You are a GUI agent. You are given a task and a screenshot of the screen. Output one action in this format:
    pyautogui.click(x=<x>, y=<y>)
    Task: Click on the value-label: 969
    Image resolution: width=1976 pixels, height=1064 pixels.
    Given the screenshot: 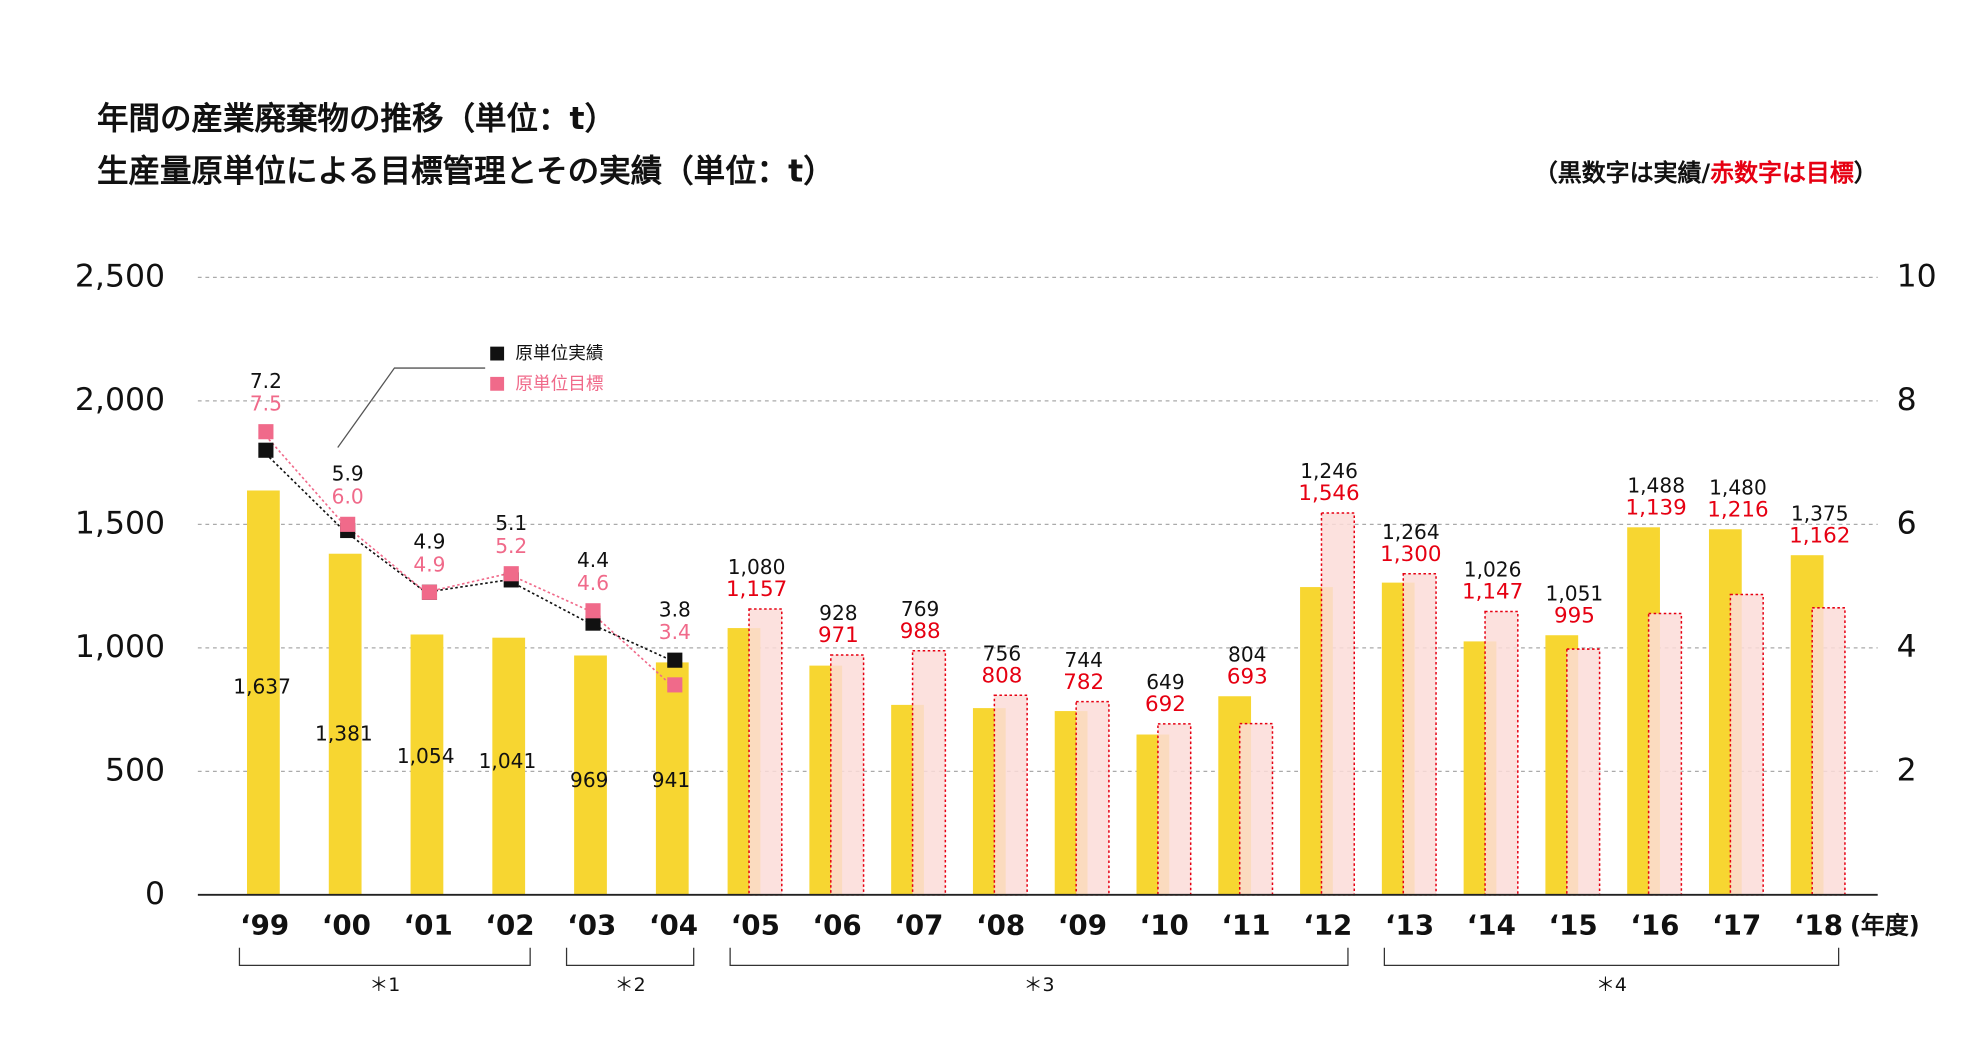 What is the action you would take?
    pyautogui.click(x=589, y=780)
    